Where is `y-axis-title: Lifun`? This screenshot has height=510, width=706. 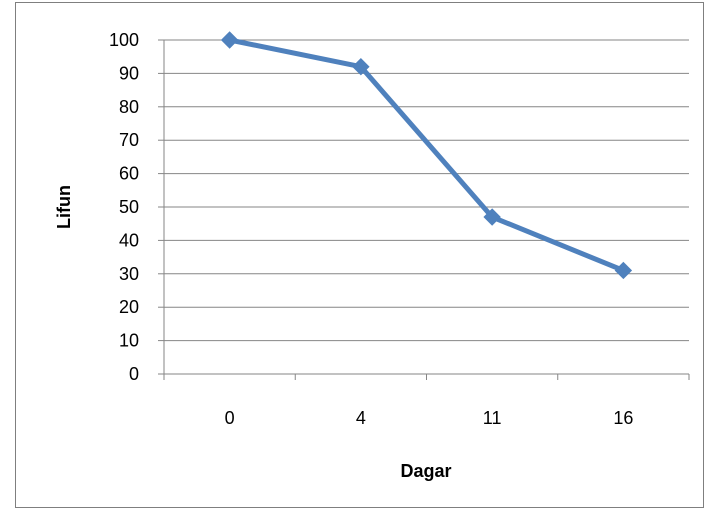
y-axis-title: Lifun is located at coordinates (64, 207).